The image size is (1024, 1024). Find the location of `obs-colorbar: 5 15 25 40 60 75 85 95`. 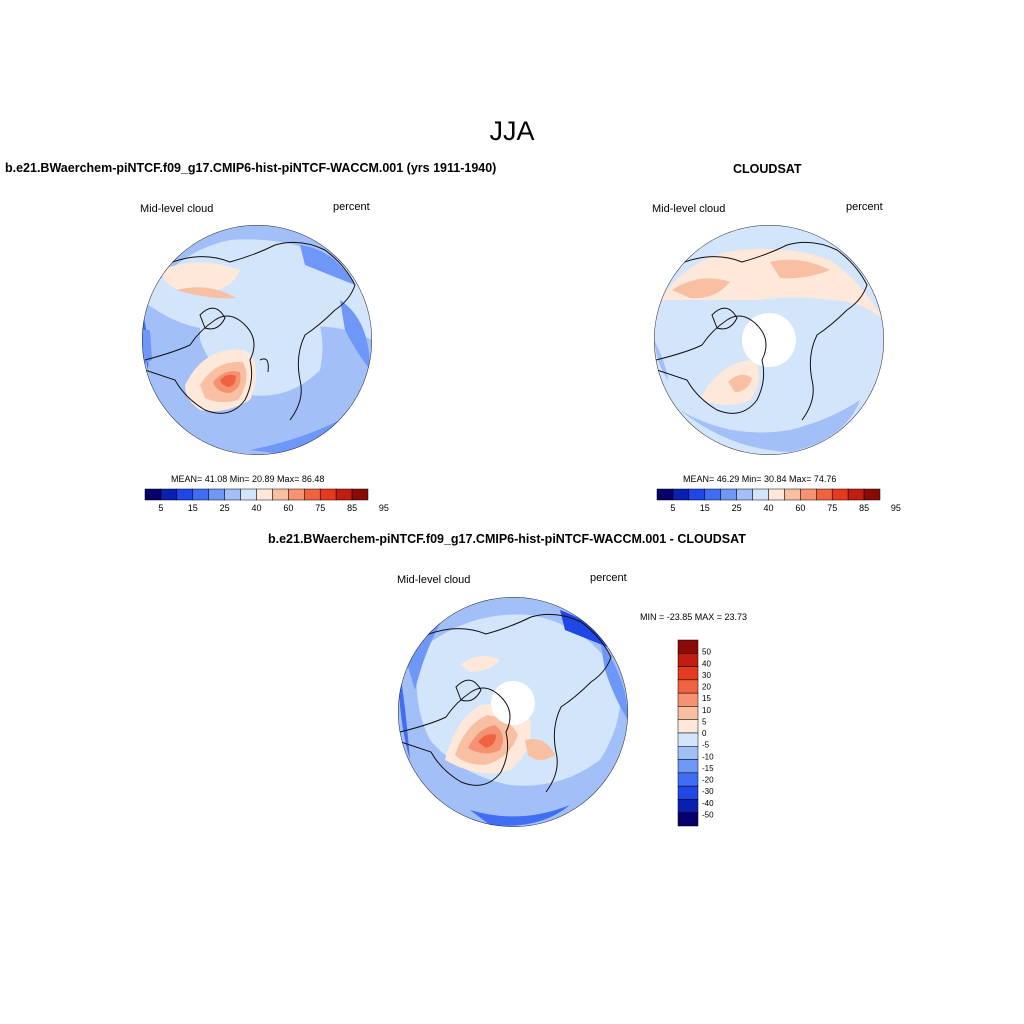

obs-colorbar: 5 15 25 40 60 75 85 95 is located at coordinates (778, 500).